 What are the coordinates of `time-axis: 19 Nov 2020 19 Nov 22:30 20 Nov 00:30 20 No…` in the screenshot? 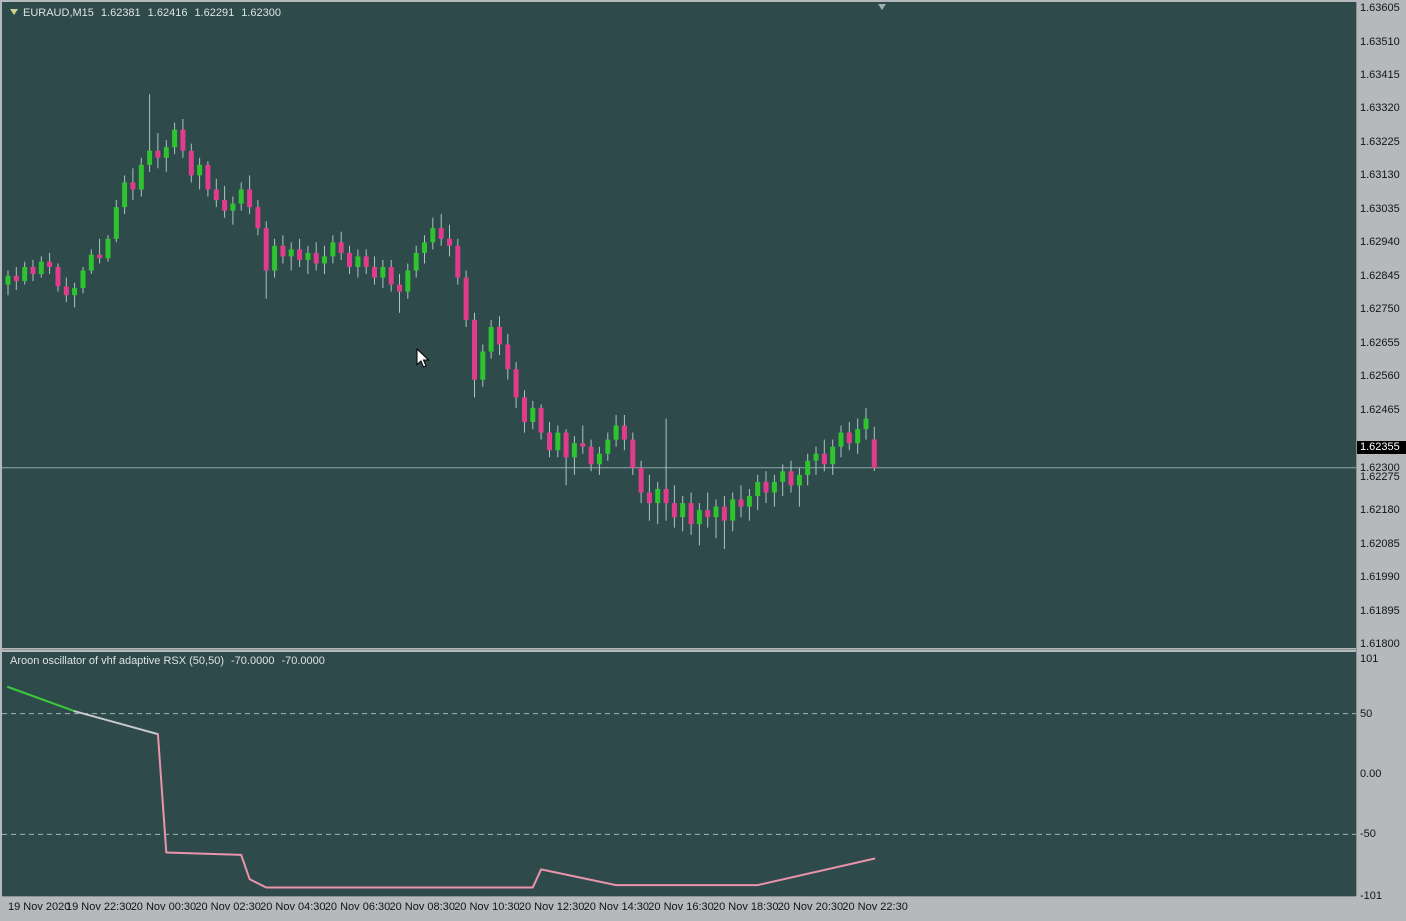 It's located at (679, 908).